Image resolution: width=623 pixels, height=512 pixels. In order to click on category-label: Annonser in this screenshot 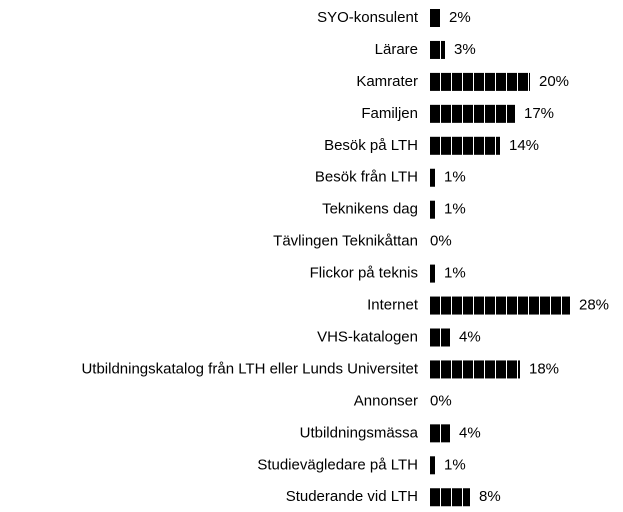, I will do `click(386, 400)`.